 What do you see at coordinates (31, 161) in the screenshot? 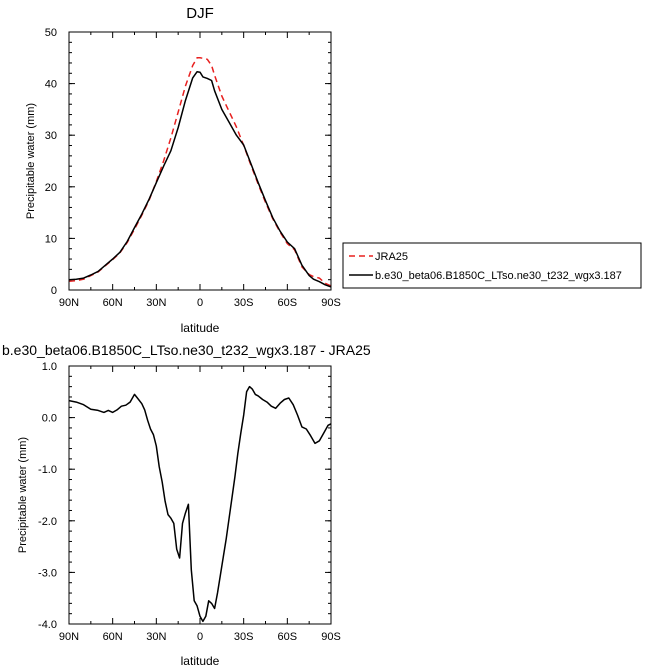
I see `top-y-axis-label: Precipitable water (mm)` at bounding box center [31, 161].